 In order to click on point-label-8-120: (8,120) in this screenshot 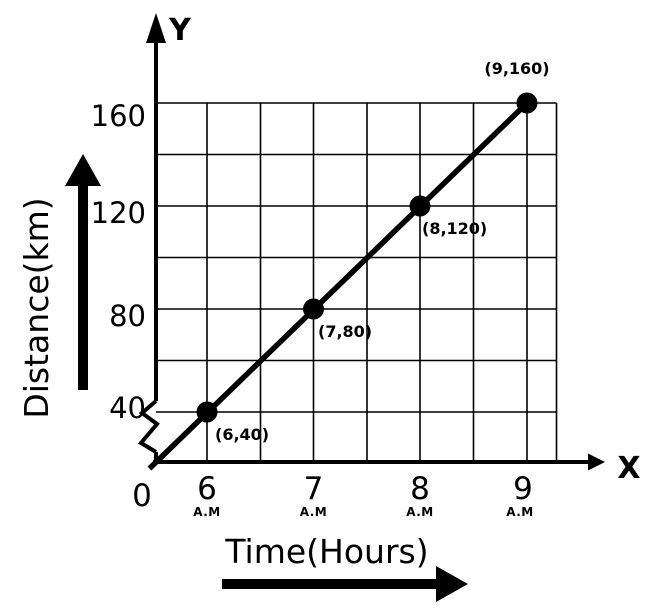, I will do `click(454, 228)`.